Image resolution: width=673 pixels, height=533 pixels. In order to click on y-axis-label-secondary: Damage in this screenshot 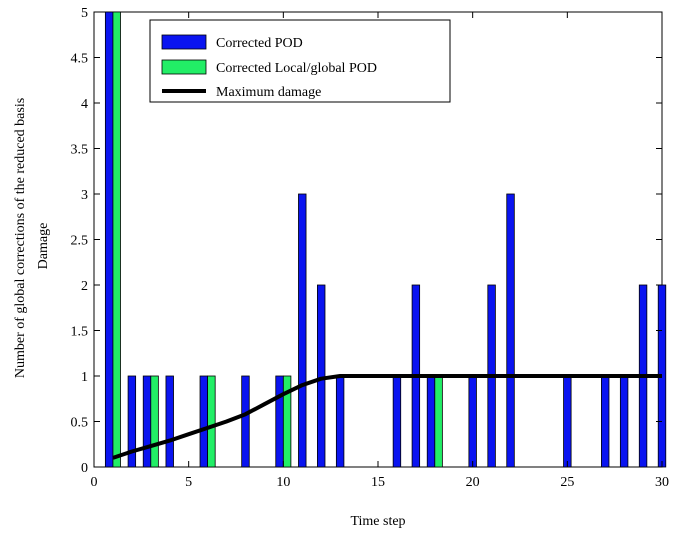, I will do `click(43, 246)`.